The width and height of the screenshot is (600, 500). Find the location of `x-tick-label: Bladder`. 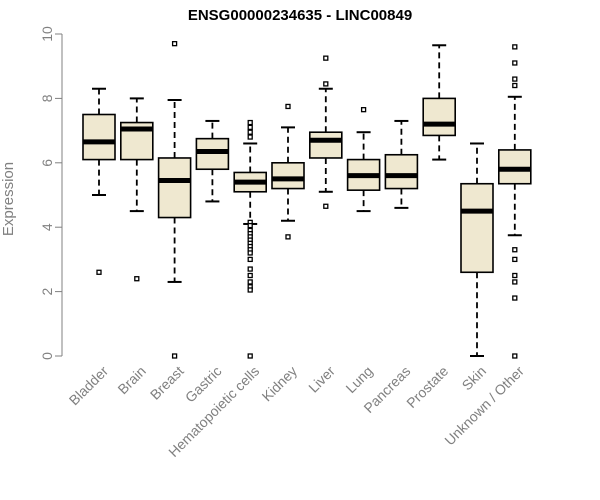

x-tick-label: Bladder is located at coordinates (89, 386).